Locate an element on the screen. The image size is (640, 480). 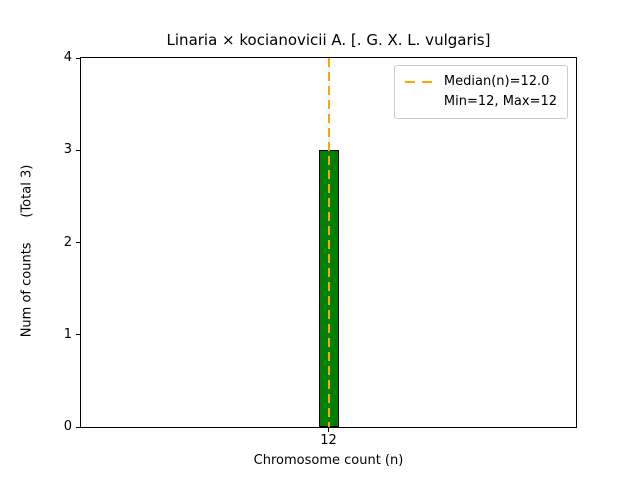
median-line is located at coordinates (328, 242).